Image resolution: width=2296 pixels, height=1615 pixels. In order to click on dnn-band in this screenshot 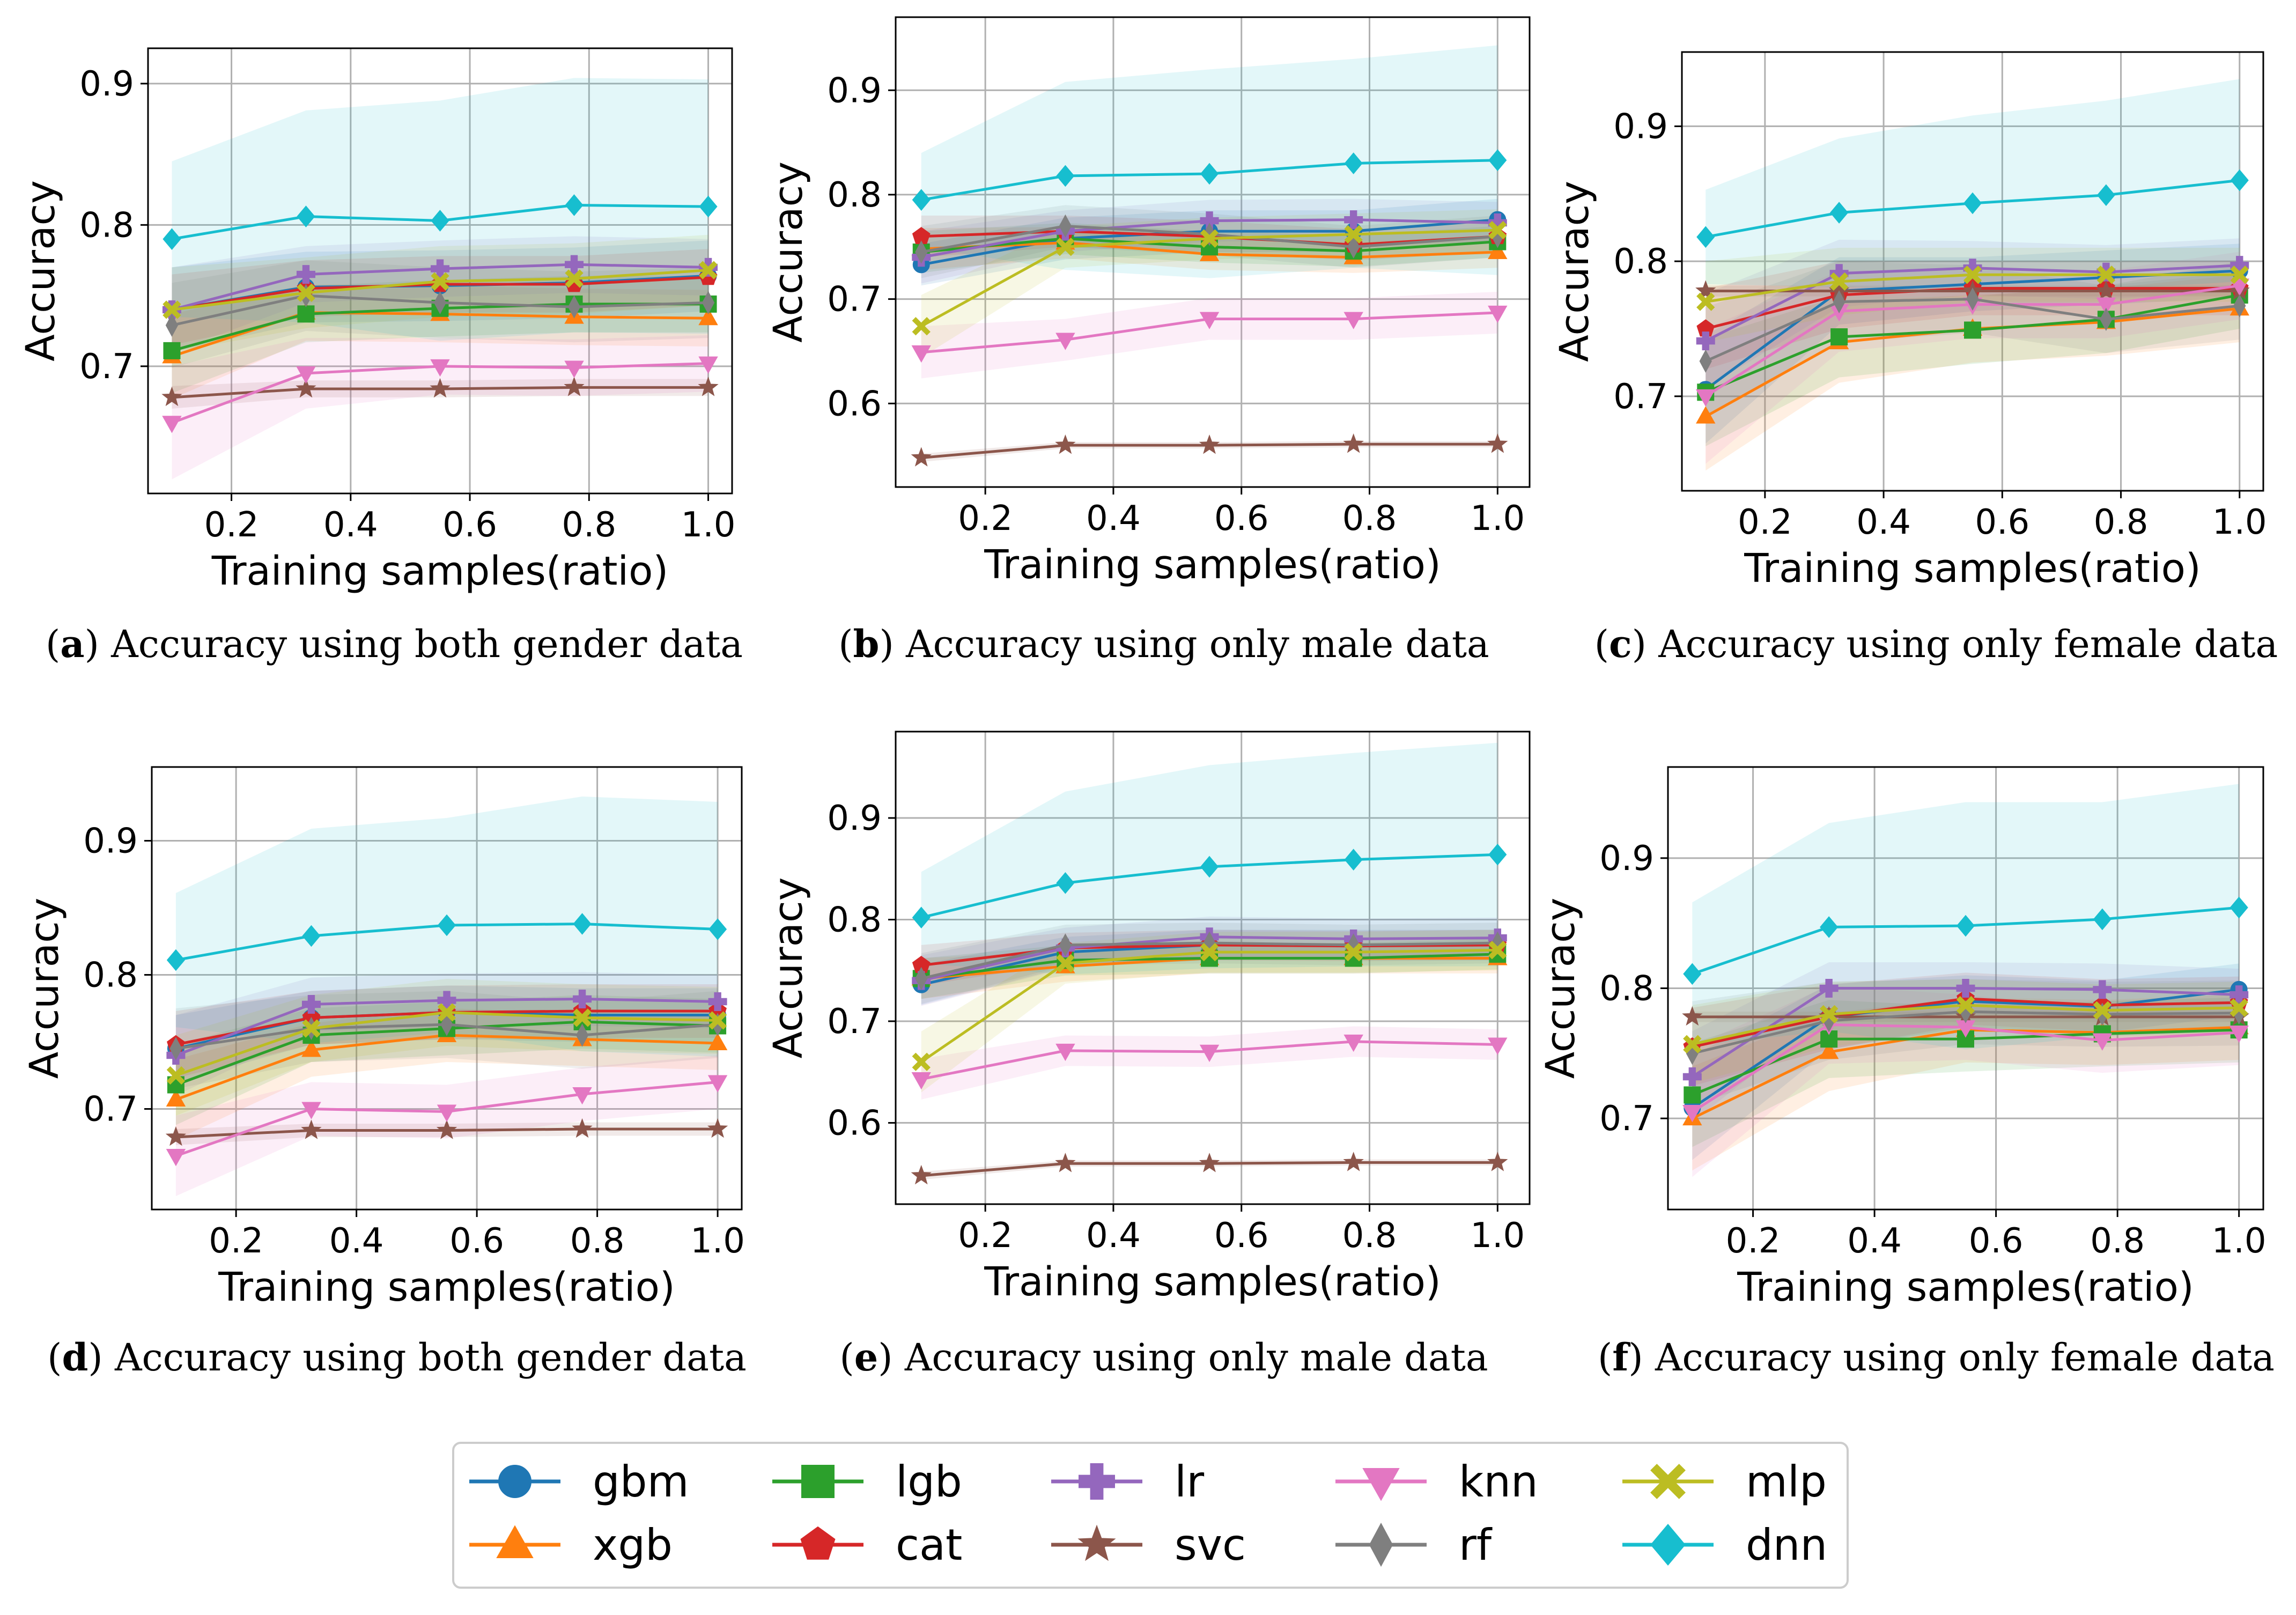, I will do `click(1973, 185)`.